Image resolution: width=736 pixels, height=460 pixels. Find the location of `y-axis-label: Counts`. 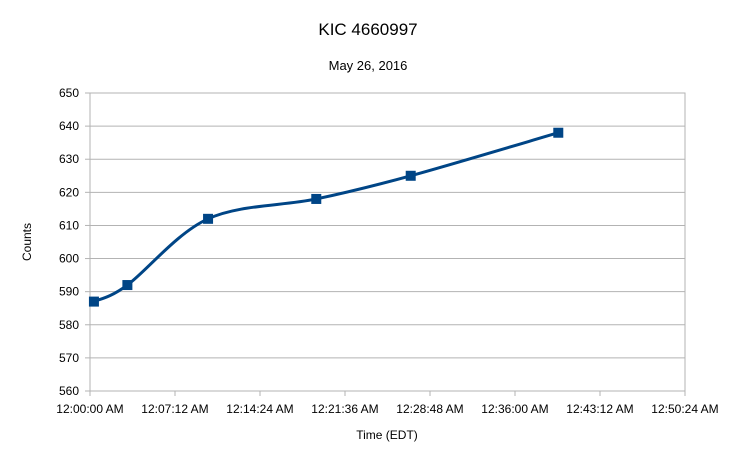

y-axis-label: Counts is located at coordinates (27, 242).